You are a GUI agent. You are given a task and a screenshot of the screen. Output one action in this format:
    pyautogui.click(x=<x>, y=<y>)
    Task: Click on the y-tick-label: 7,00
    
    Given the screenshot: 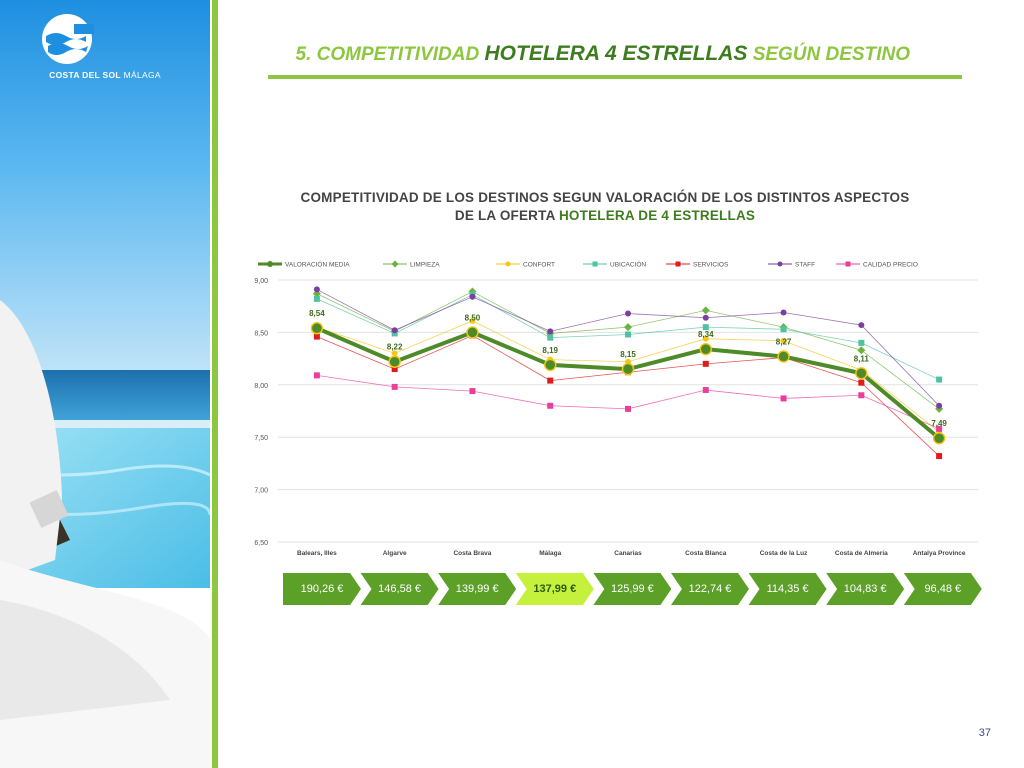 What is the action you would take?
    pyautogui.click(x=261, y=491)
    